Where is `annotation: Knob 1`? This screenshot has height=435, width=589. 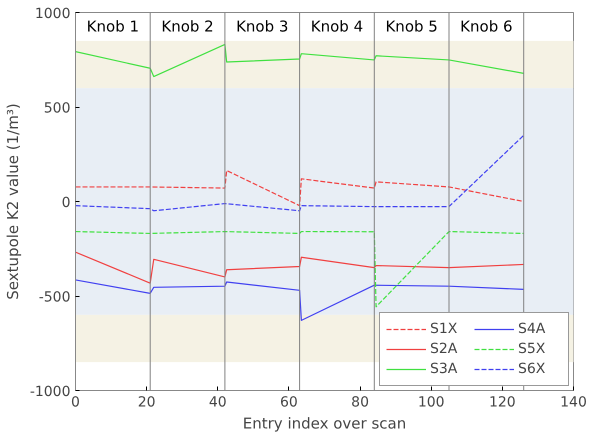
annotation: Knob 1 is located at coordinates (113, 27).